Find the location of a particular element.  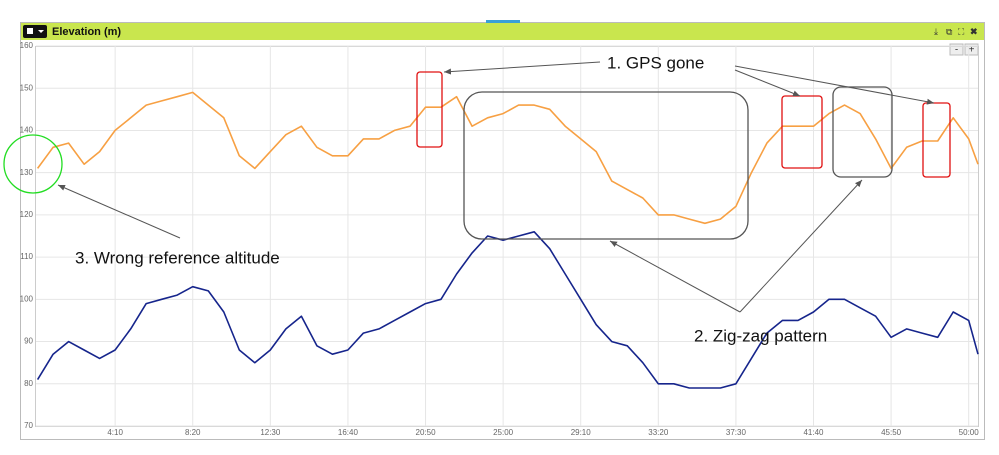

popout-icon: ⧉ is located at coordinates (949, 31).